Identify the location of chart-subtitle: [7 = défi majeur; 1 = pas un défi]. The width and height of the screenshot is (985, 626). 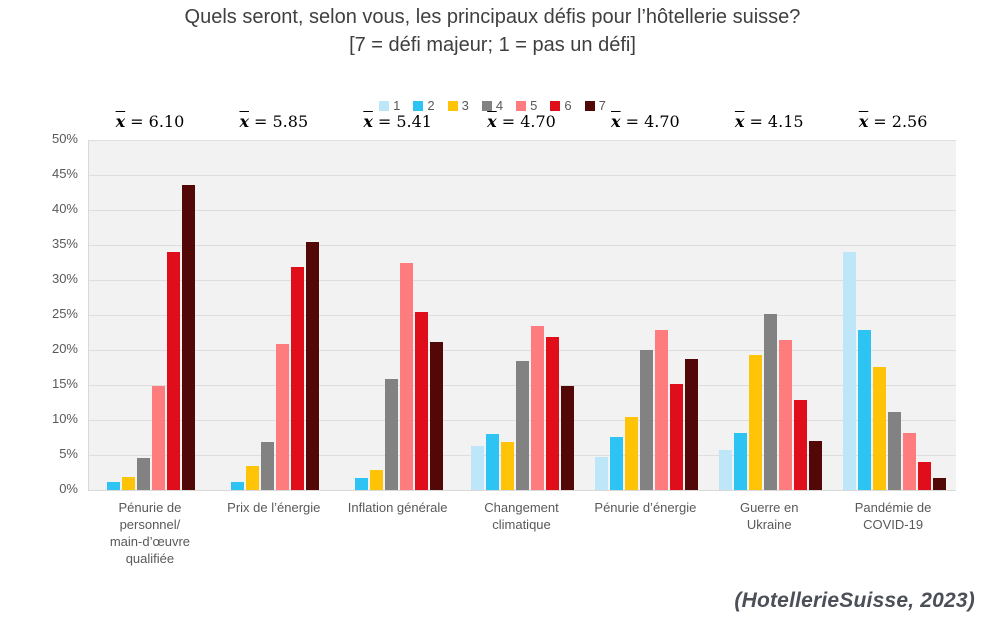
(492, 45).